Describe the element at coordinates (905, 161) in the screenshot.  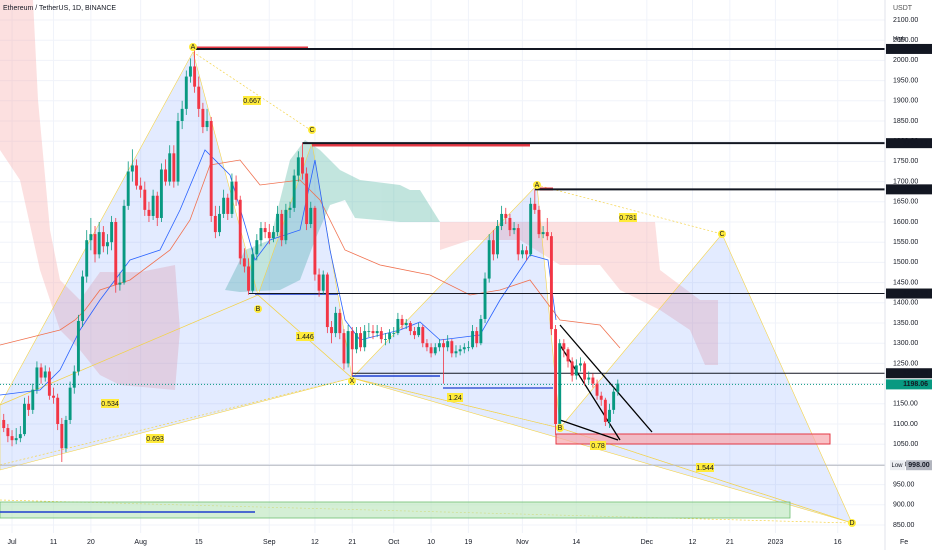
I see `y-tick-label: 1750.00` at that location.